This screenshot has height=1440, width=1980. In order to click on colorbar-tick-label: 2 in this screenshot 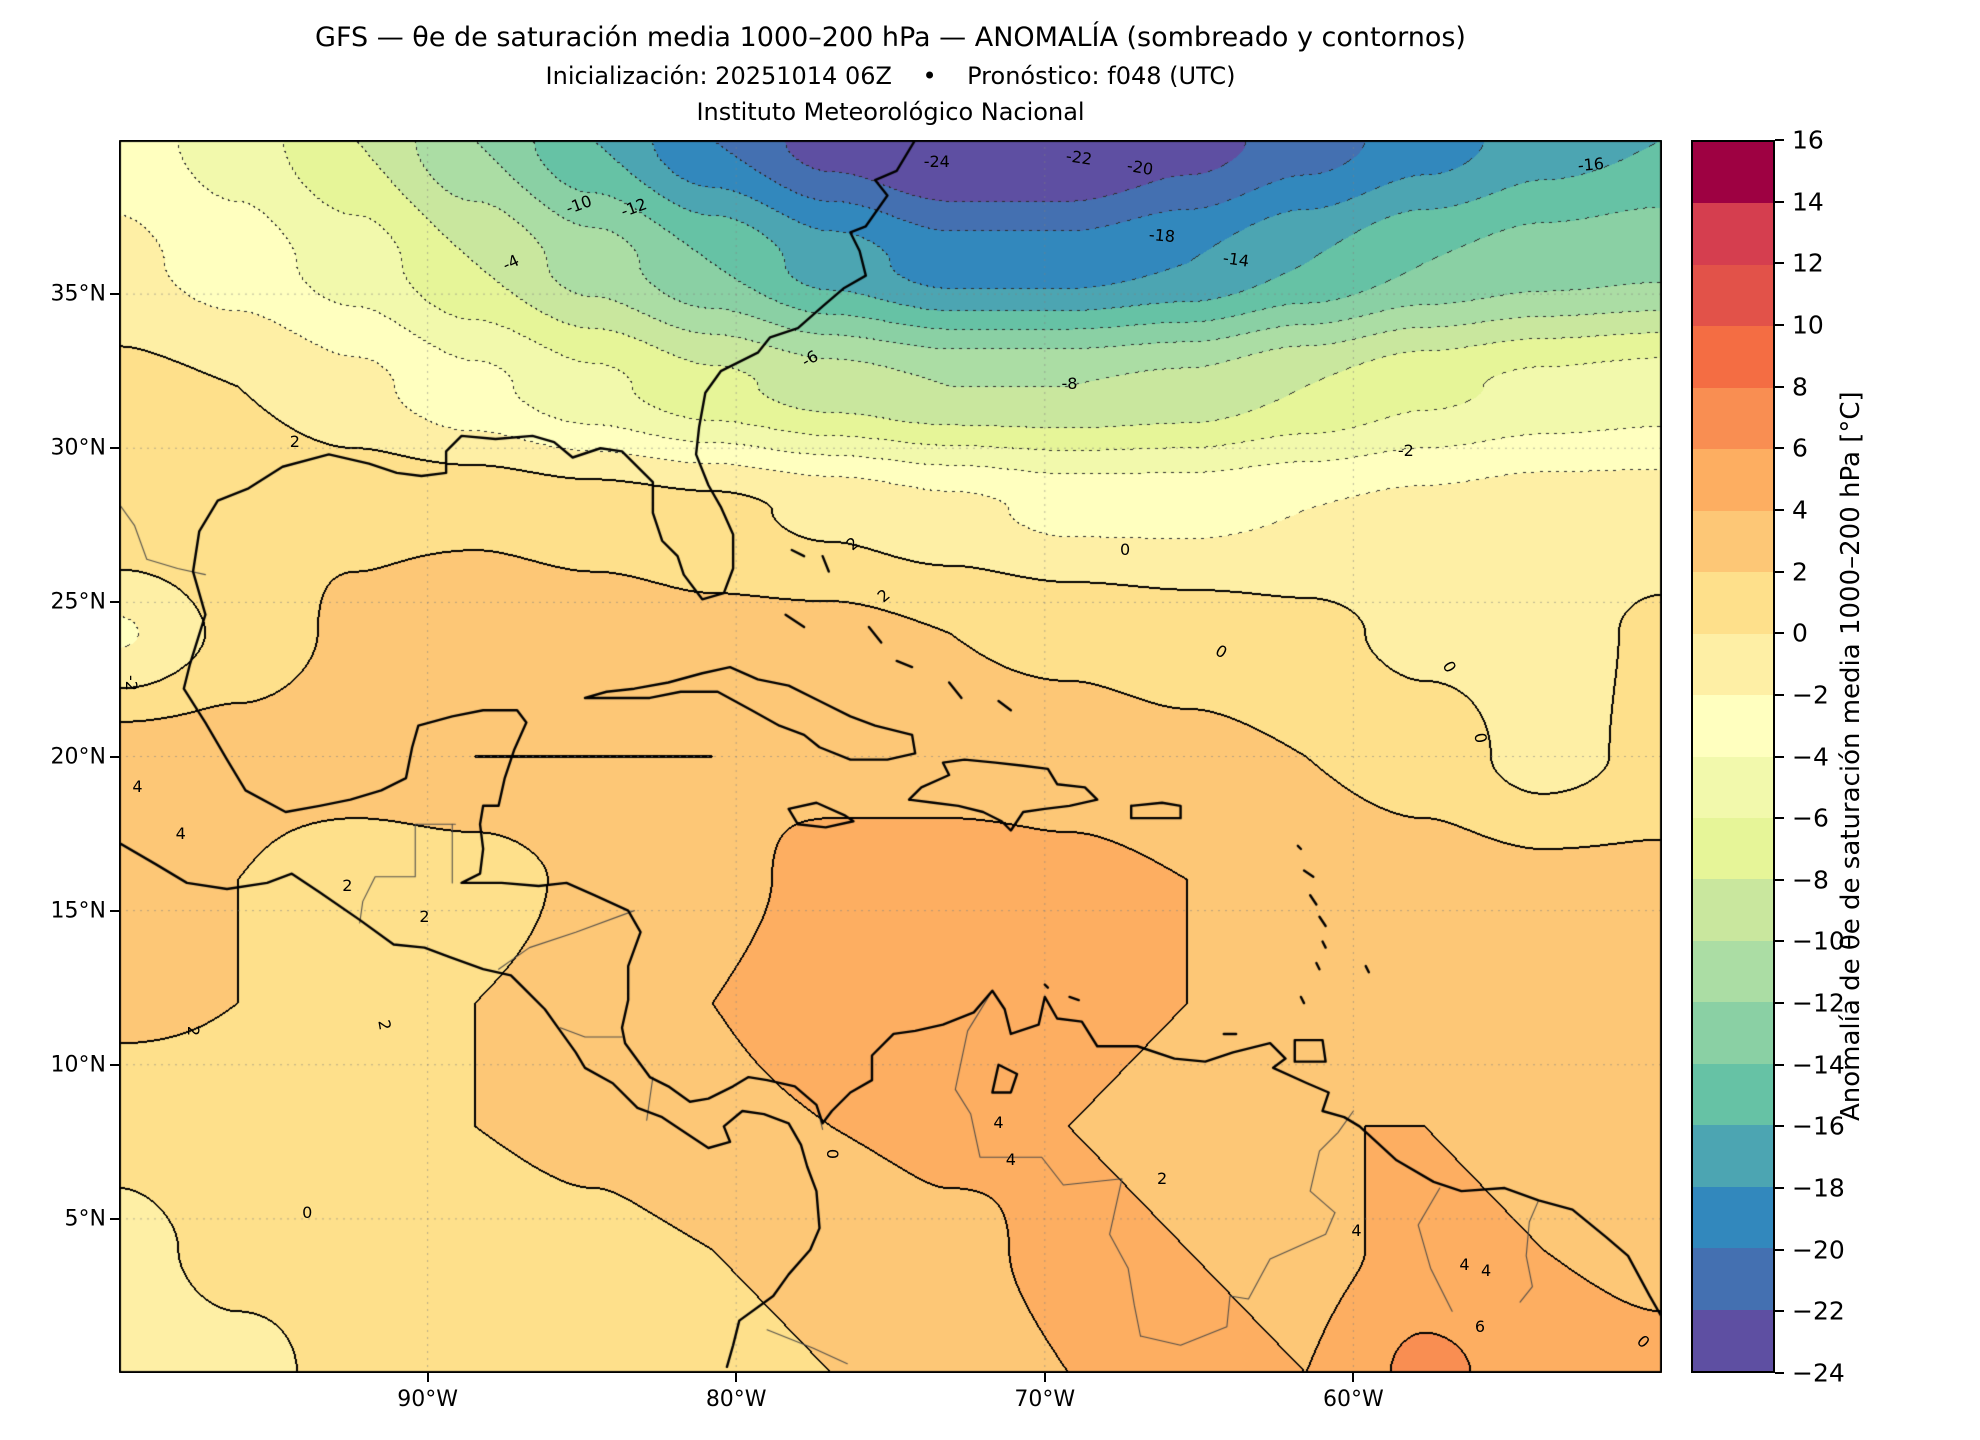, I will do `click(1800, 572)`.